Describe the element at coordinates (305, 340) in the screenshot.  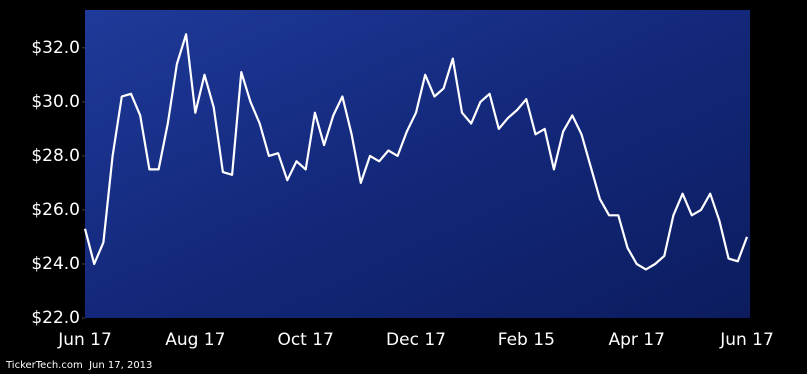
I see `x-tick-label: Oct 17` at that location.